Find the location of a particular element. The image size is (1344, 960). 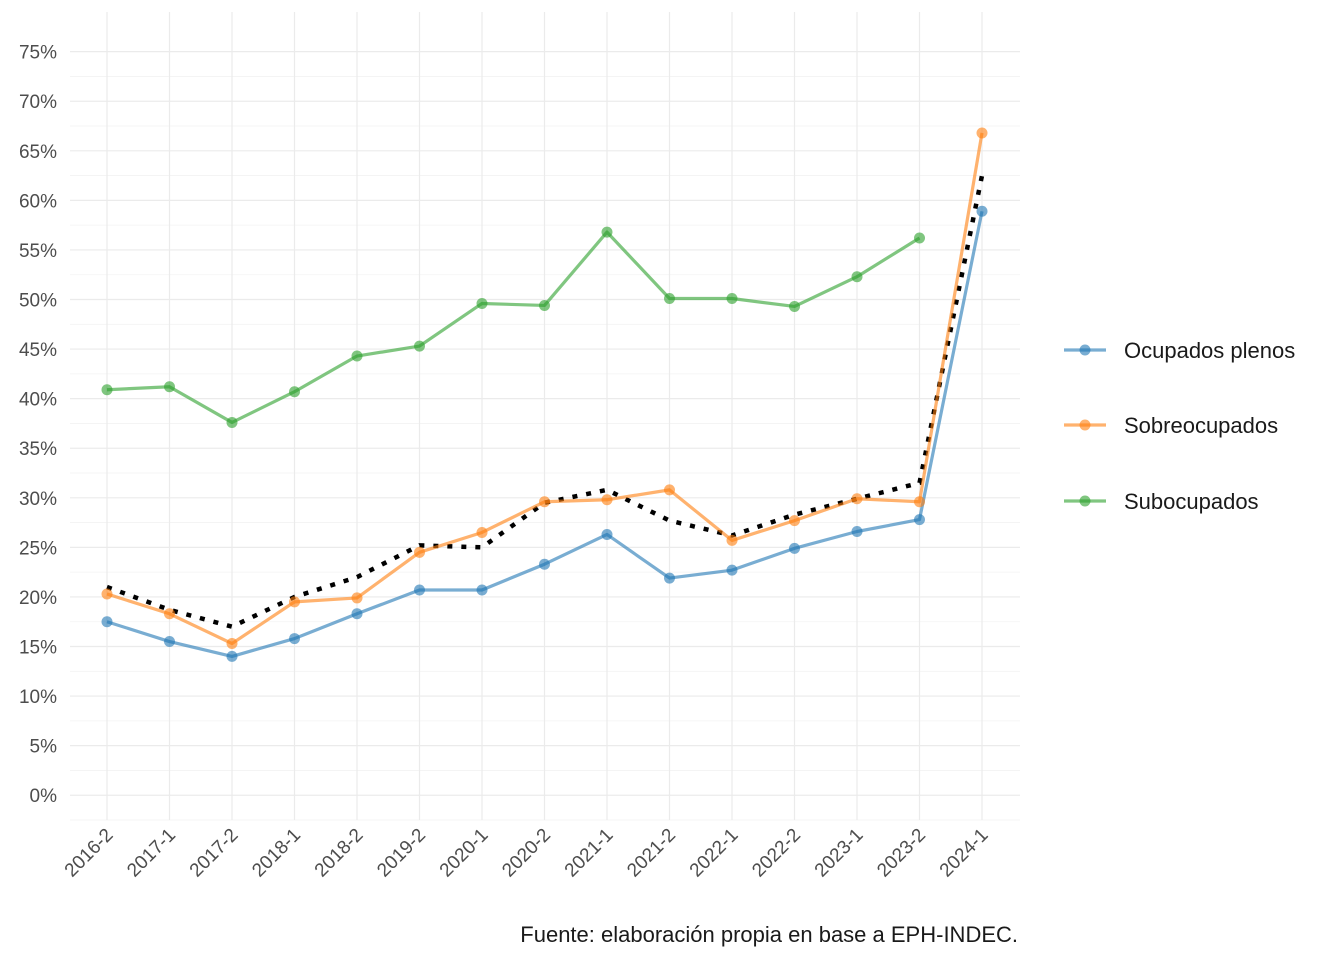

y-tick-label: 0% is located at coordinates (44, 796).